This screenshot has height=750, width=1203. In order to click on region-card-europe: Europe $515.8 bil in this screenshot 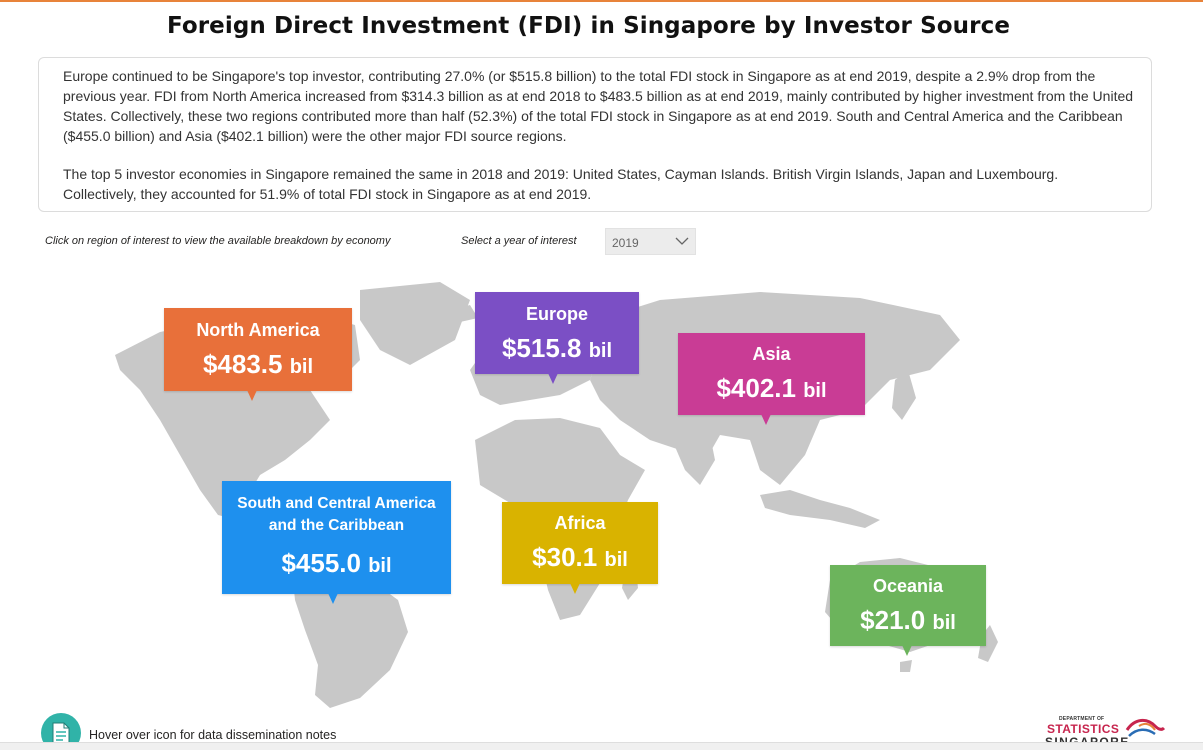, I will do `click(557, 338)`.